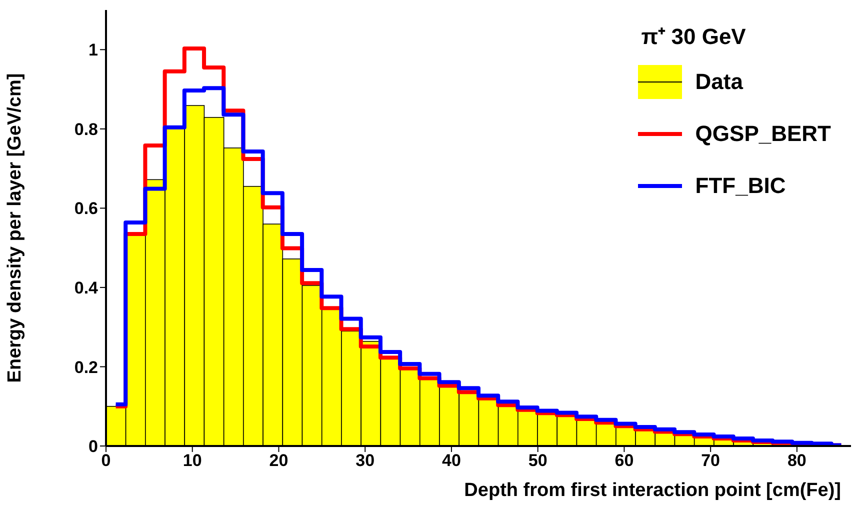 Image resolution: width=861 pixels, height=506 pixels. I want to click on x-tick-label: 0, so click(106, 460).